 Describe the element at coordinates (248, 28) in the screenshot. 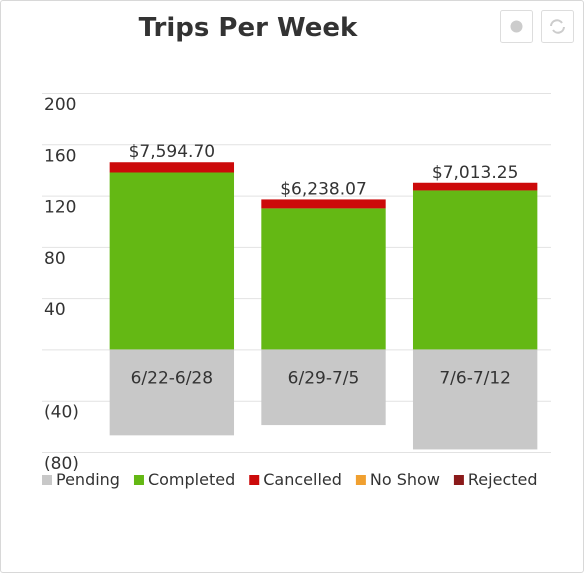

I see `chart-title: Trips Per Week` at that location.